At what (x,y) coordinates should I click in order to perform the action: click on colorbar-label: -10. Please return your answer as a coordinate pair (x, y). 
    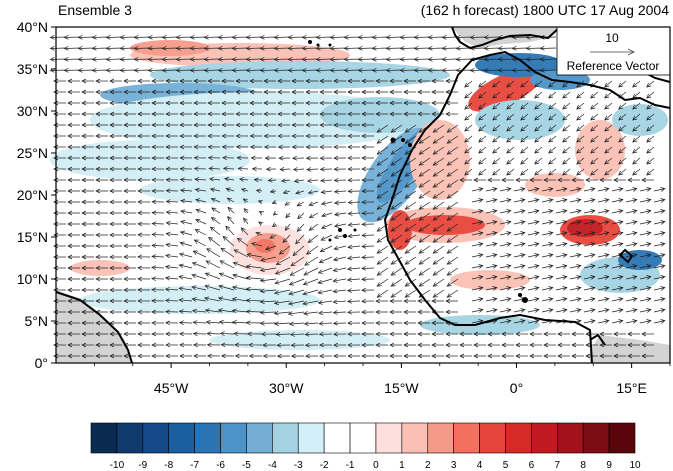
    Looking at the image, I should click on (117, 465).